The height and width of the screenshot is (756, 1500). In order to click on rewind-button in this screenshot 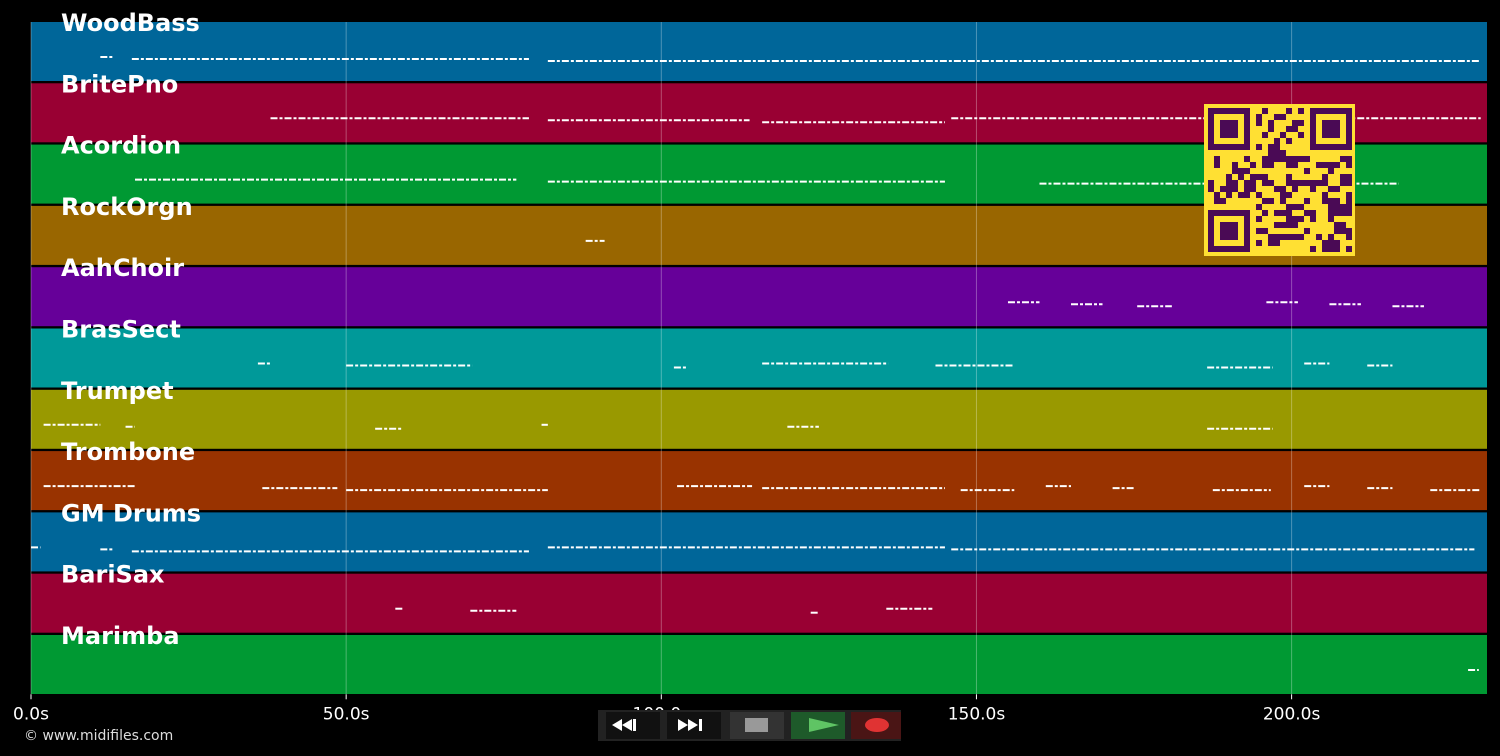, I will do `click(633, 725)`.